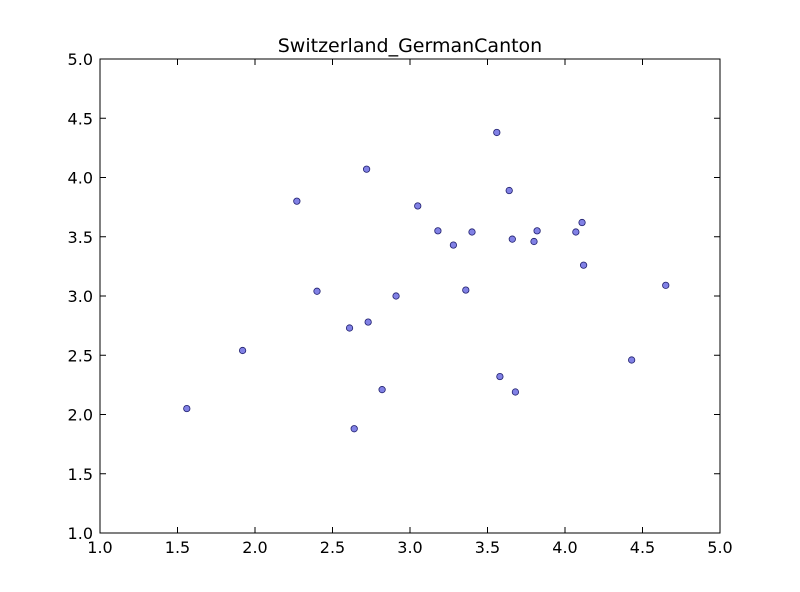 The height and width of the screenshot is (592, 800). I want to click on x-tick-label: 2.0, so click(254, 547).